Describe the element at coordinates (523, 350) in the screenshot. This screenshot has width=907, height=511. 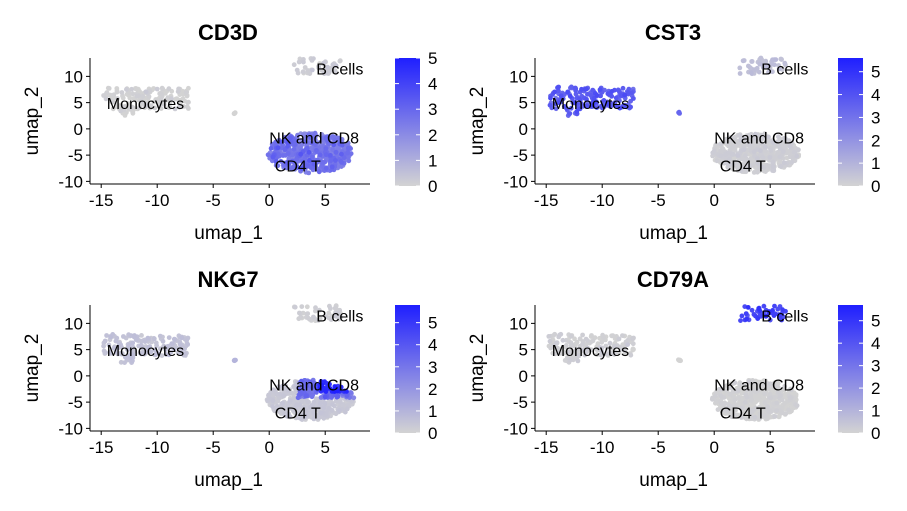
I see `y-tick-label: 5` at that location.